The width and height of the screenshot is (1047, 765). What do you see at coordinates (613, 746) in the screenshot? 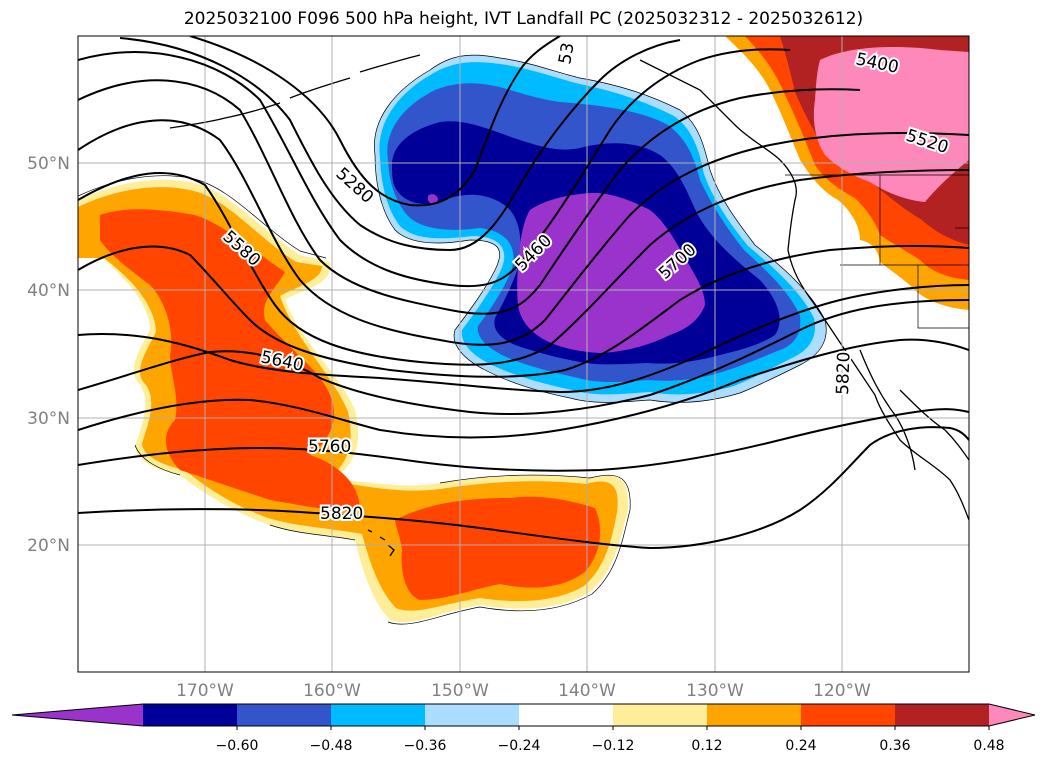
I see `colorbar-tick-label: −0.12` at bounding box center [613, 746].